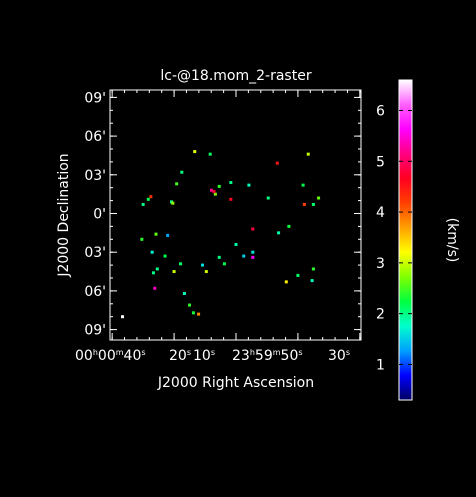 The image size is (476, 497). Describe the element at coordinates (220, 234) in the screenshot. I see `data-points` at that location.